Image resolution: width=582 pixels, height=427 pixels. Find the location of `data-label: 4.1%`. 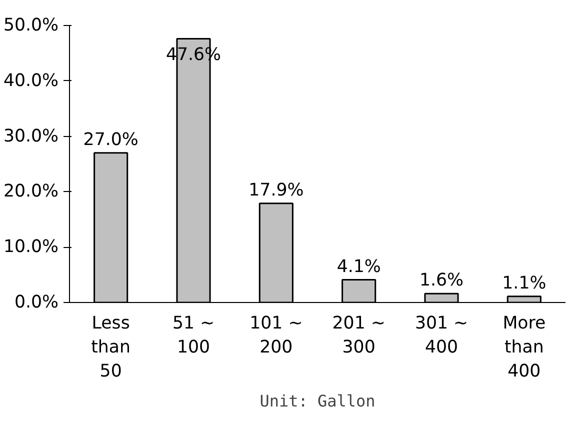

data-label: 4.1% is located at coordinates (358, 266).